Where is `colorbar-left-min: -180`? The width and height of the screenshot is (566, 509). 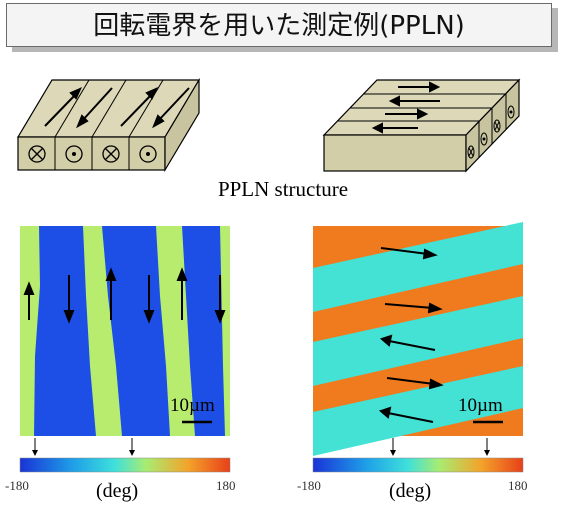 colorbar-left-min: -180 is located at coordinates (17, 485).